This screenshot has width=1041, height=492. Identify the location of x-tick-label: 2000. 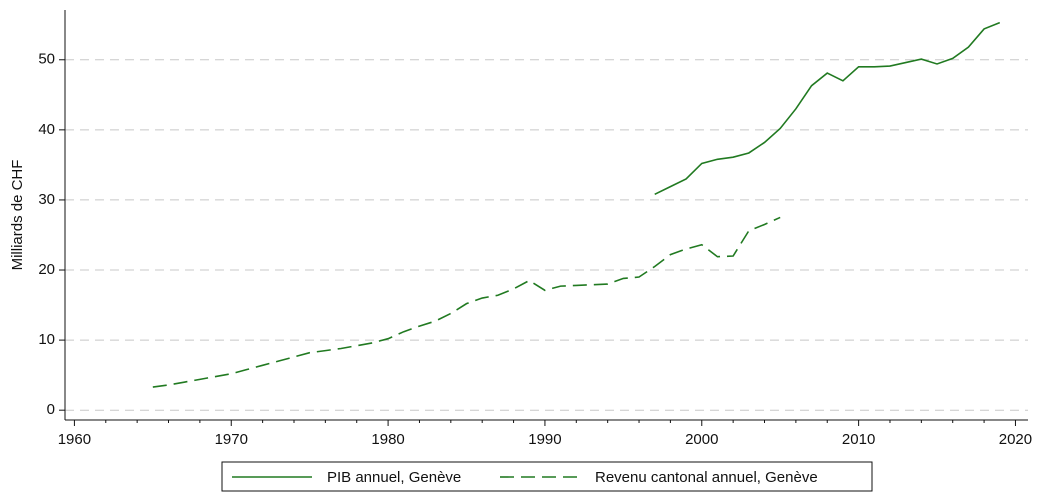
(701, 439).